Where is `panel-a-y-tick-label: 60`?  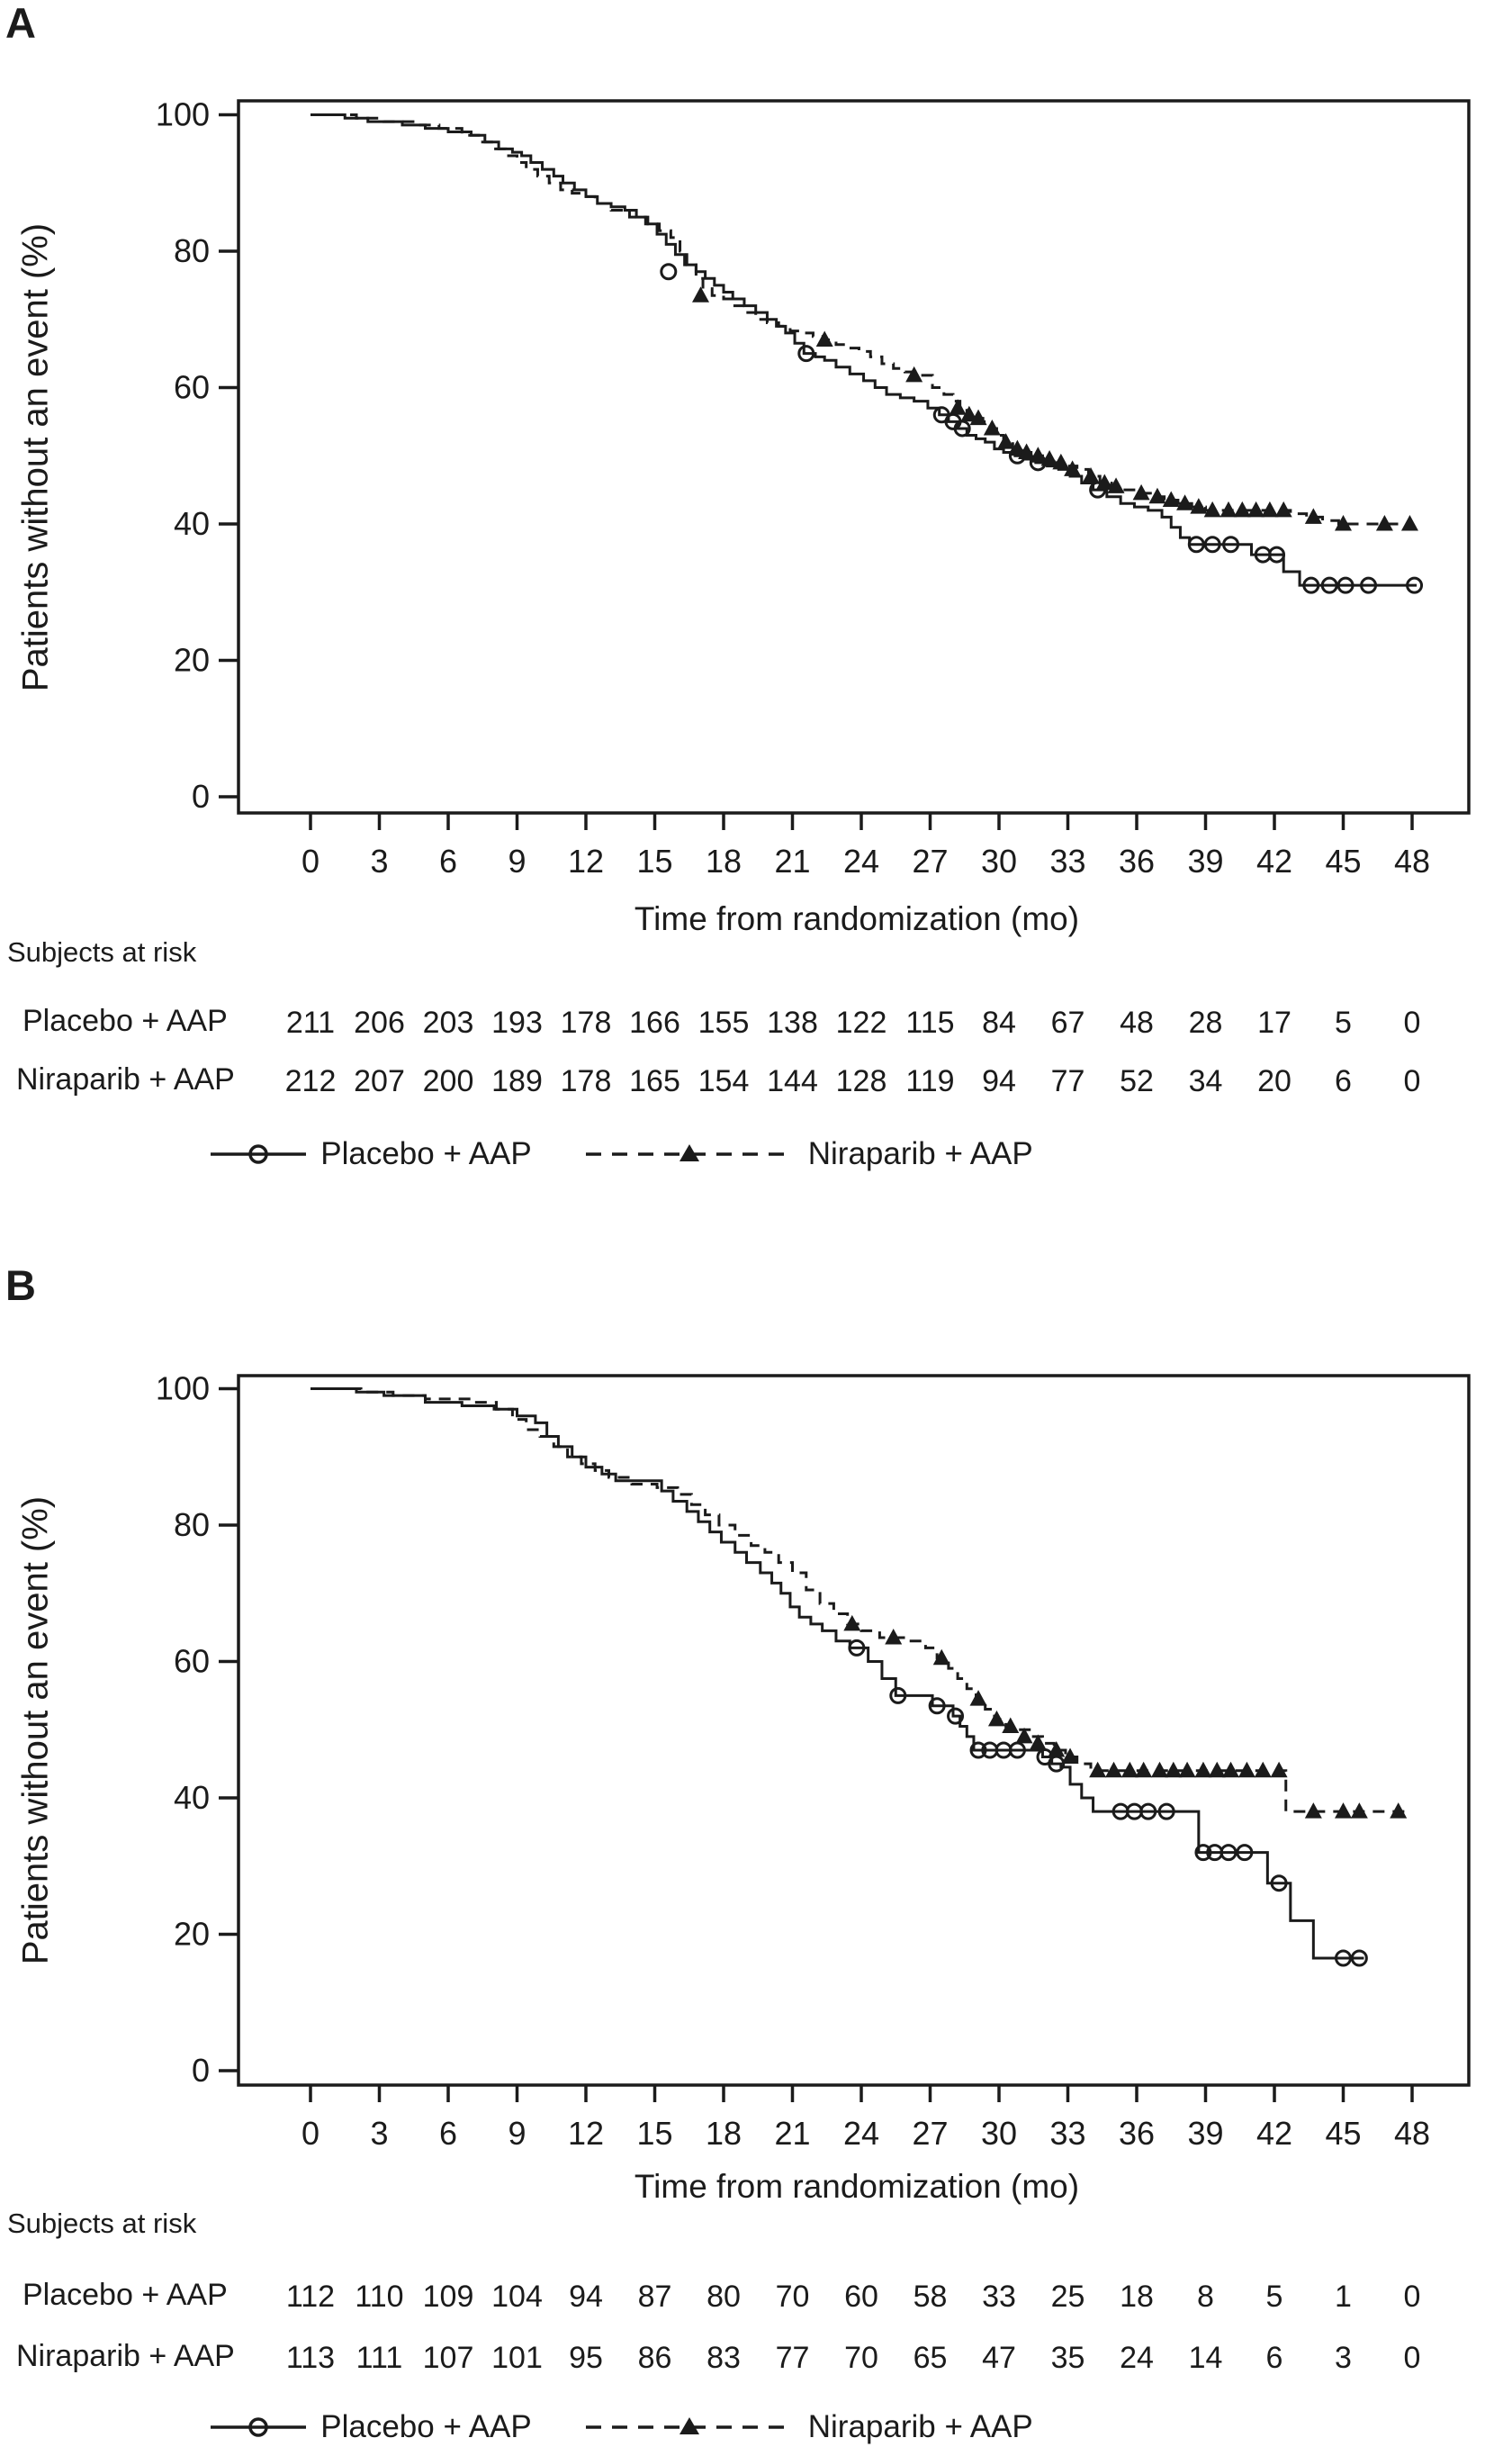
panel-a-y-tick-label: 60 is located at coordinates (192, 387).